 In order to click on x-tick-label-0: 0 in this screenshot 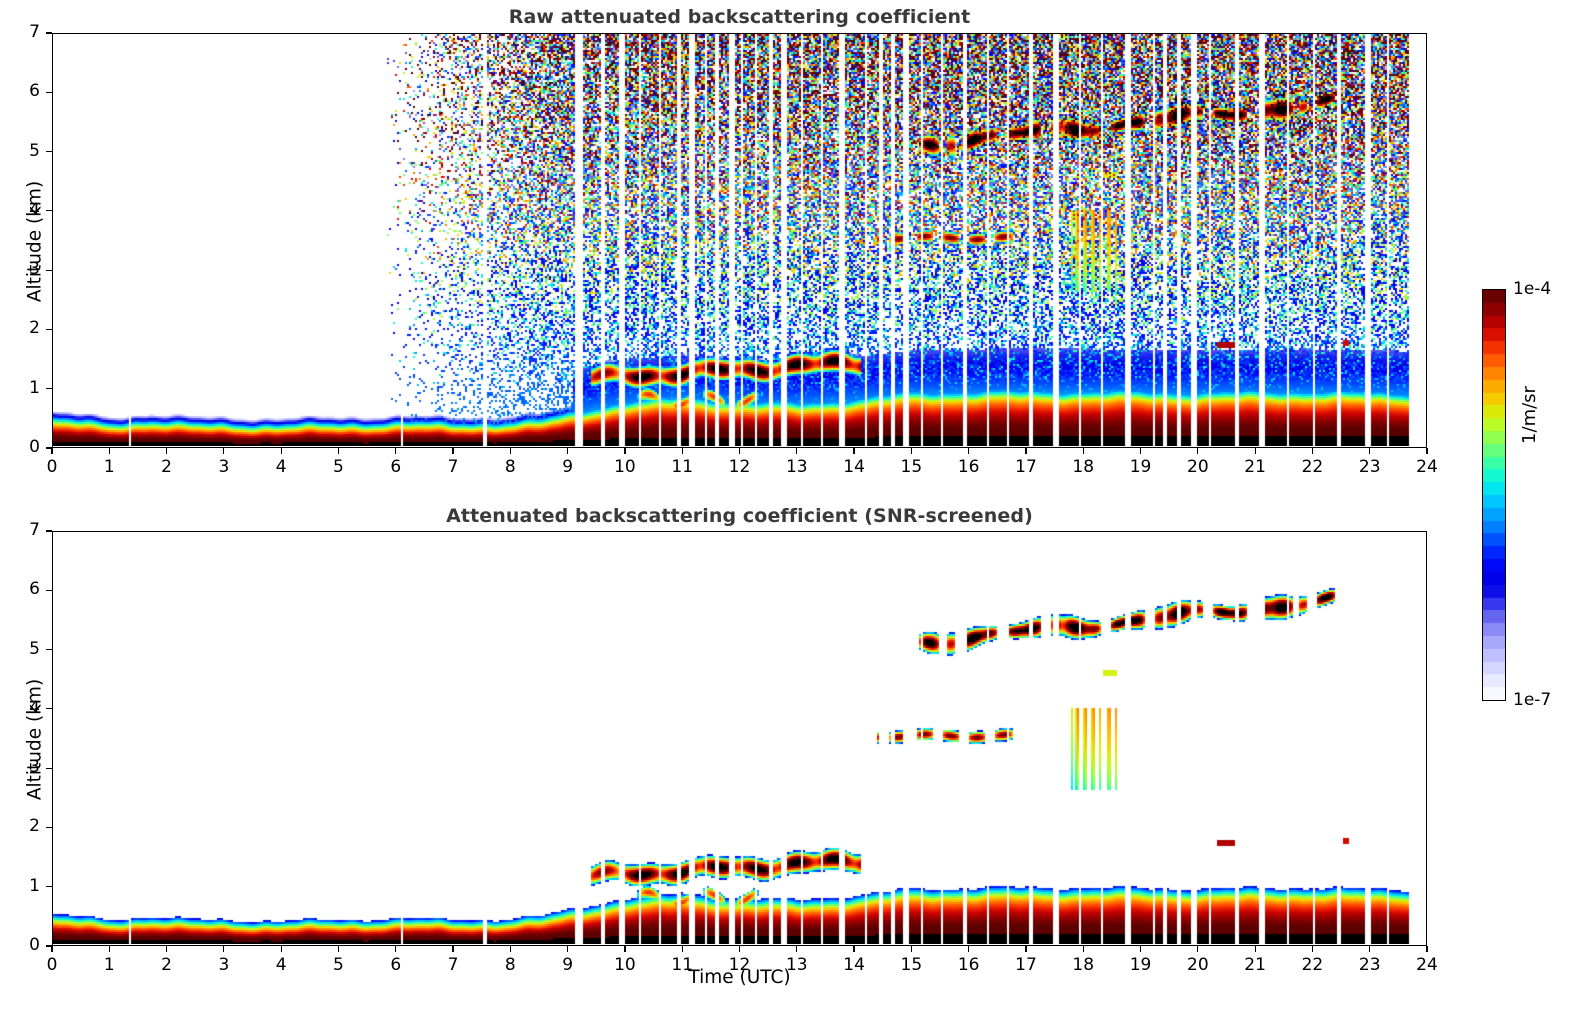, I will do `click(52, 467)`.